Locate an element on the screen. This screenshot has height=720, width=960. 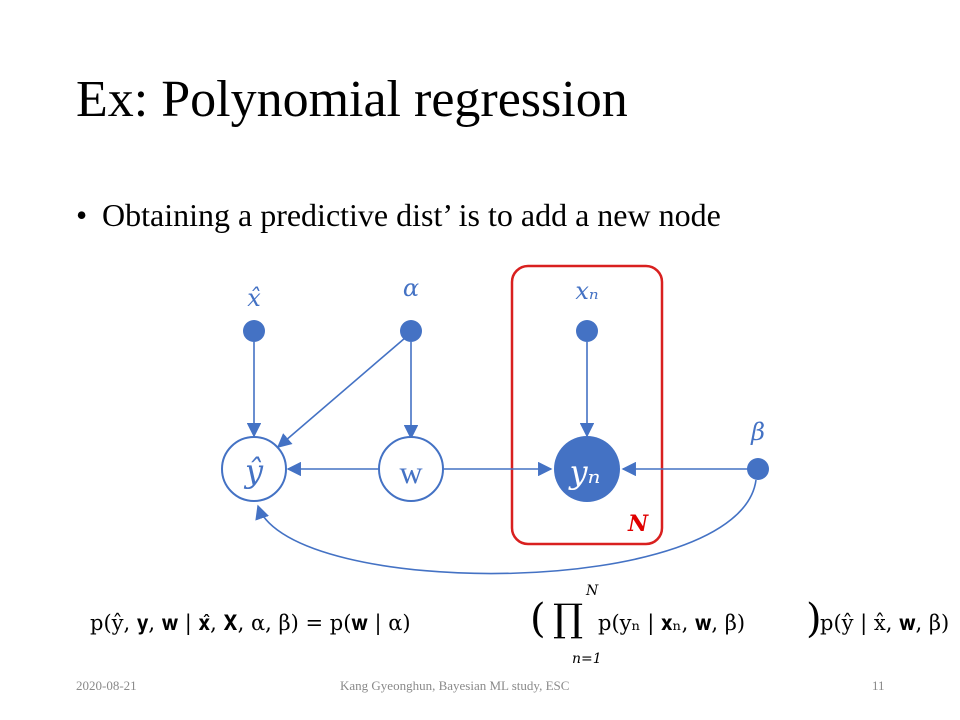
label-x-hat: x̂ is located at coordinates (254, 298).